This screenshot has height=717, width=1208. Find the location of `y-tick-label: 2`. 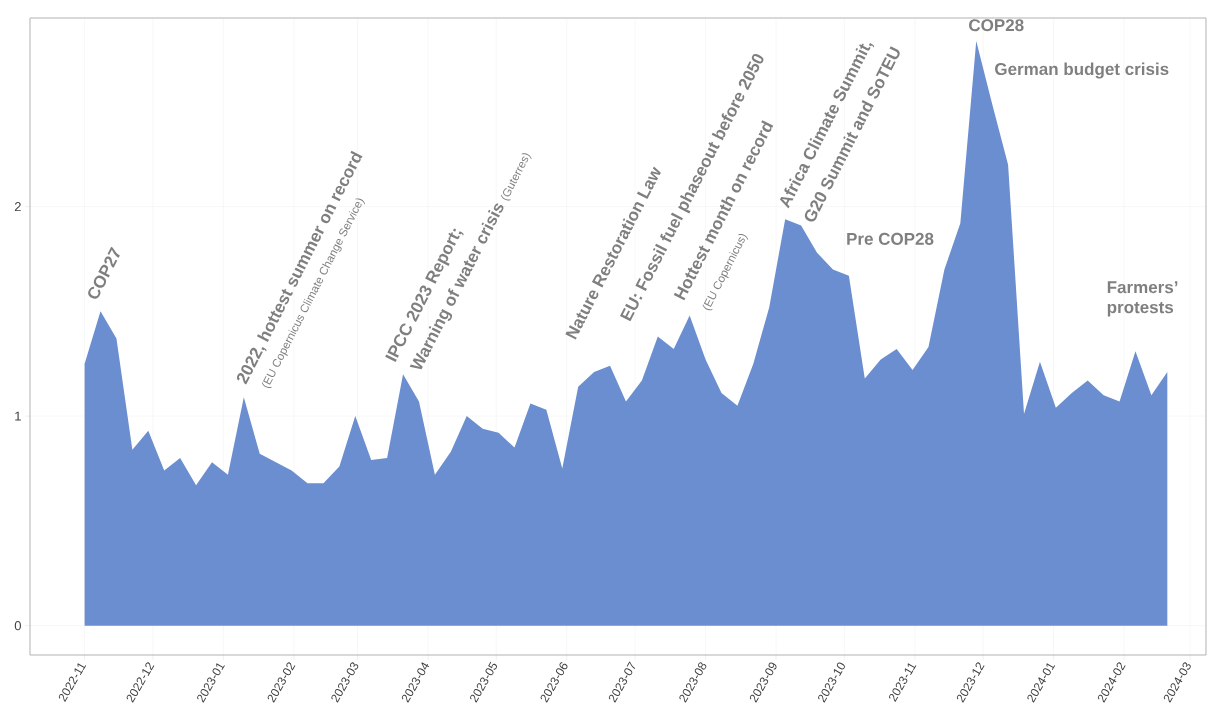

y-tick-label: 2 is located at coordinates (17, 207).